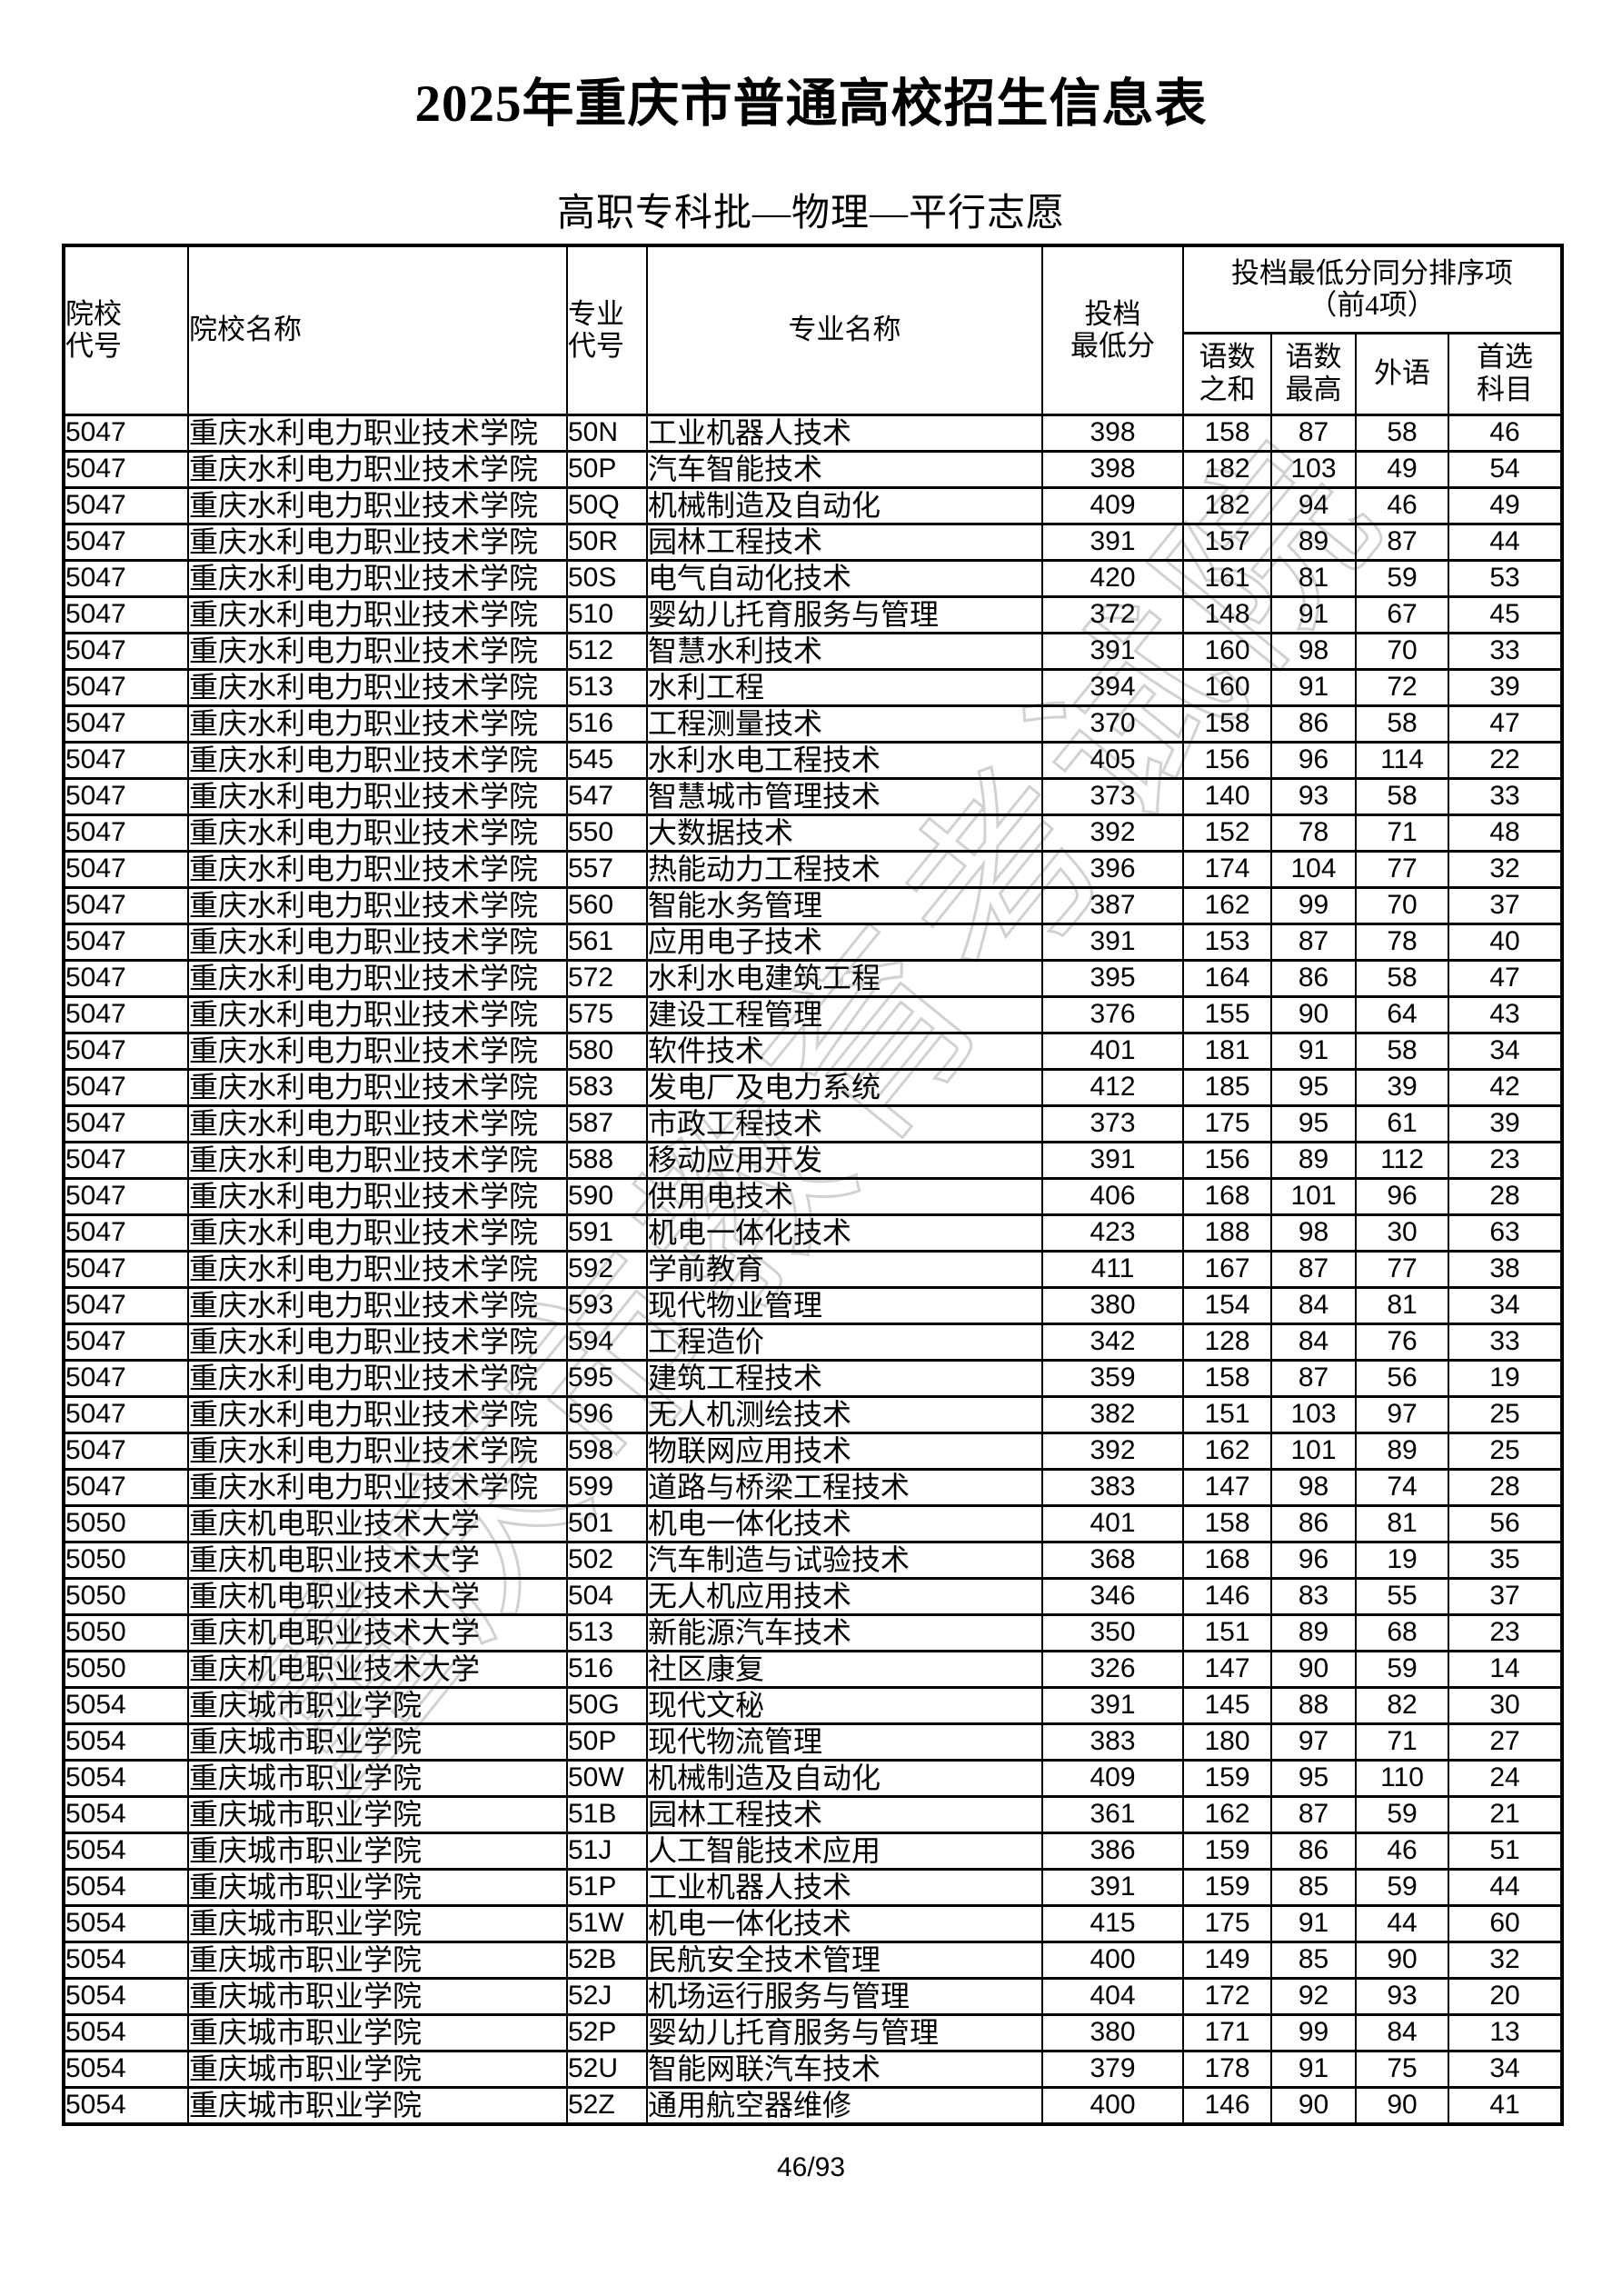  What do you see at coordinates (844, 1487) in the screenshot?
I see `major-name-cell: 道路与桥梁工程技术` at bounding box center [844, 1487].